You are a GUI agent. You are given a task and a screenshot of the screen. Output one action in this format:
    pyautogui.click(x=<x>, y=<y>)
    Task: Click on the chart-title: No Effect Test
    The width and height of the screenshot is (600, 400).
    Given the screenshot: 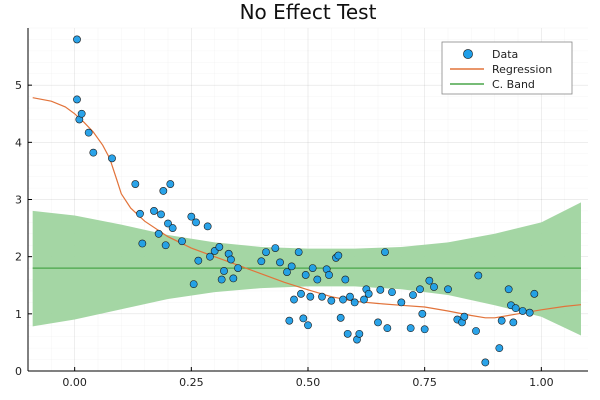 What is the action you would take?
    pyautogui.click(x=308, y=12)
    